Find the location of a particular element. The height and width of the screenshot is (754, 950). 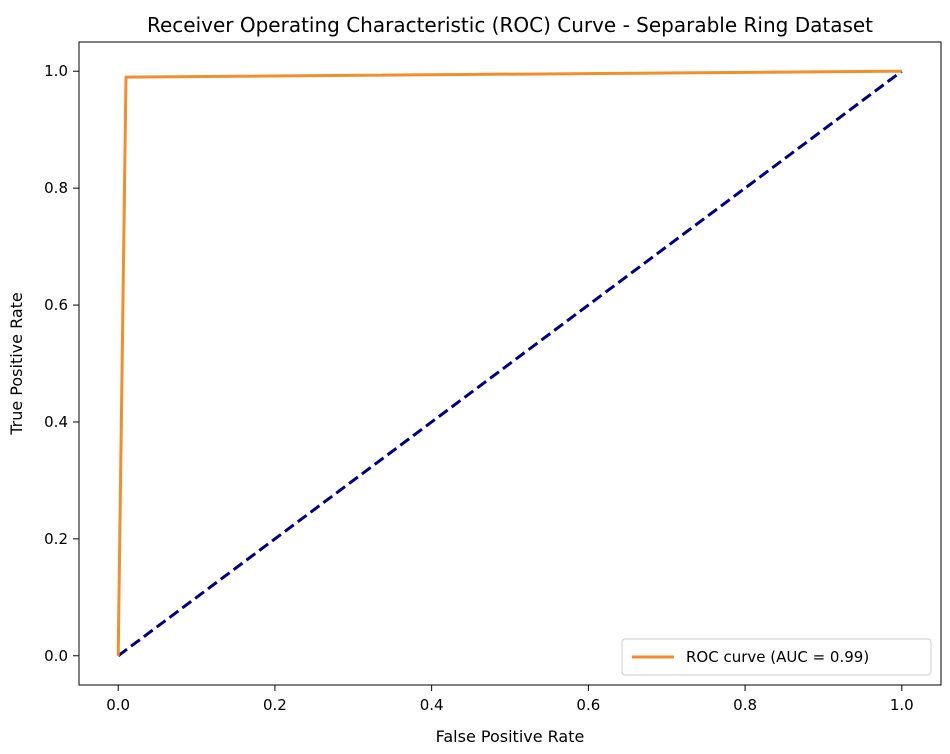

x-tick-label: 0.0 is located at coordinates (118, 705).